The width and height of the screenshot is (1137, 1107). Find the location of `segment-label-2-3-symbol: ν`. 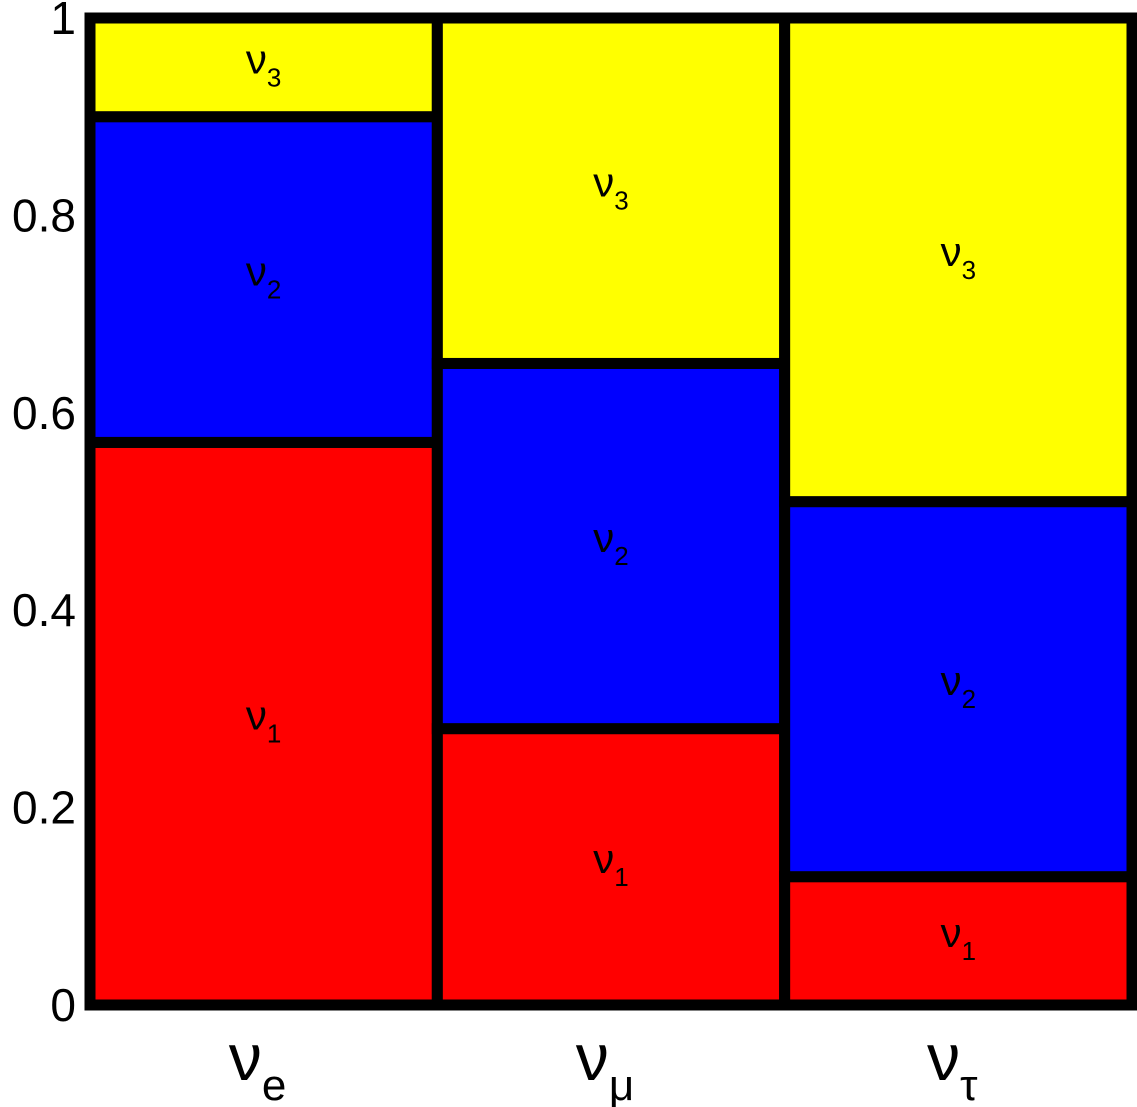

segment-label-2-3-symbol: ν is located at coordinates (603, 182).